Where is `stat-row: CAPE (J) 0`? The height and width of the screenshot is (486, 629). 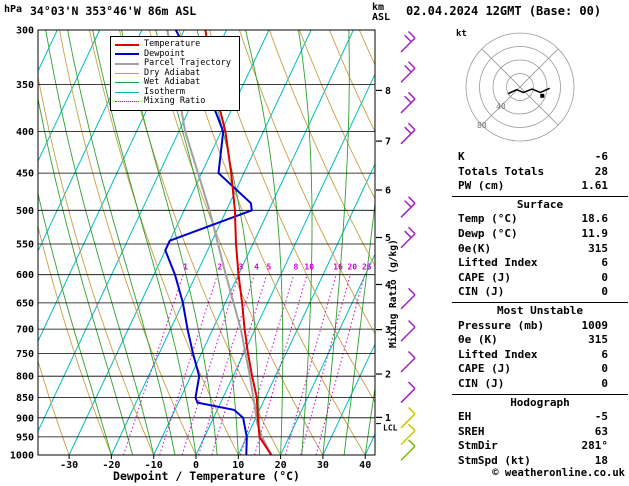 stat-row: CAPE (J) 0 is located at coordinates (540, 278).